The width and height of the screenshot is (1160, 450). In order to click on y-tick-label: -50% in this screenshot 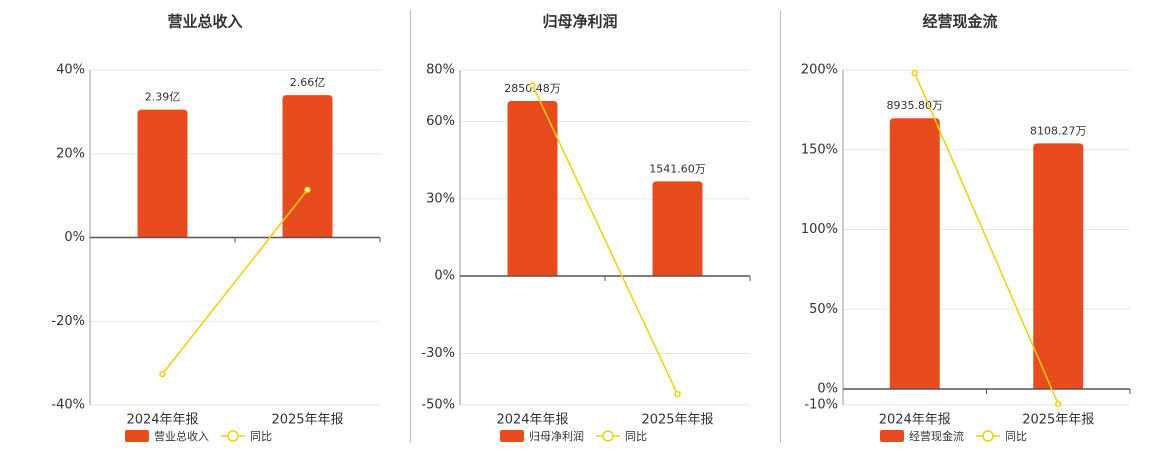, I will do `click(438, 405)`.